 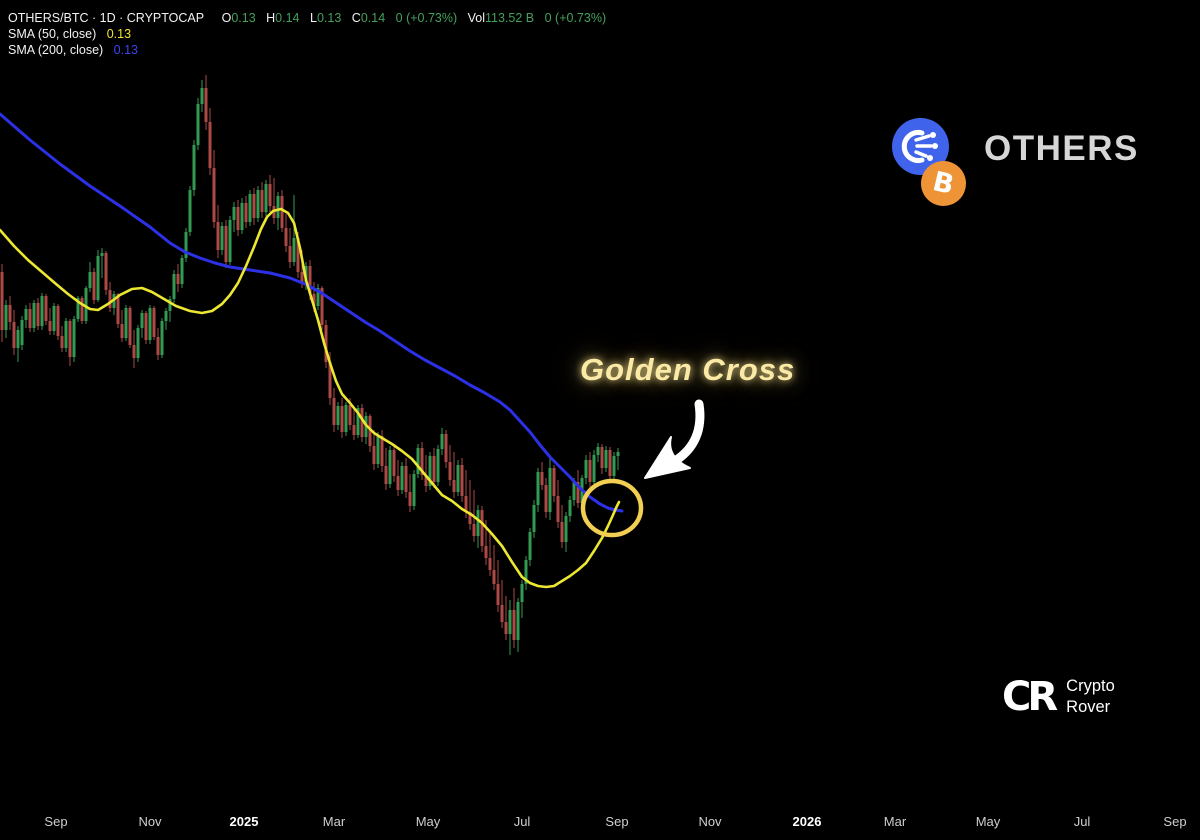 I want to click on legend-row-sma200: SMA (200, close) 0.13, so click(x=307, y=50).